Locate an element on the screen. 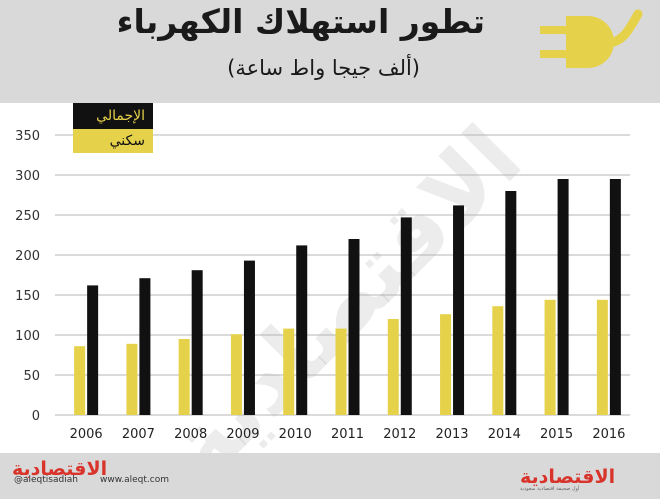 The height and width of the screenshot is (499, 660). x-tick-label: 2006 is located at coordinates (86, 434).